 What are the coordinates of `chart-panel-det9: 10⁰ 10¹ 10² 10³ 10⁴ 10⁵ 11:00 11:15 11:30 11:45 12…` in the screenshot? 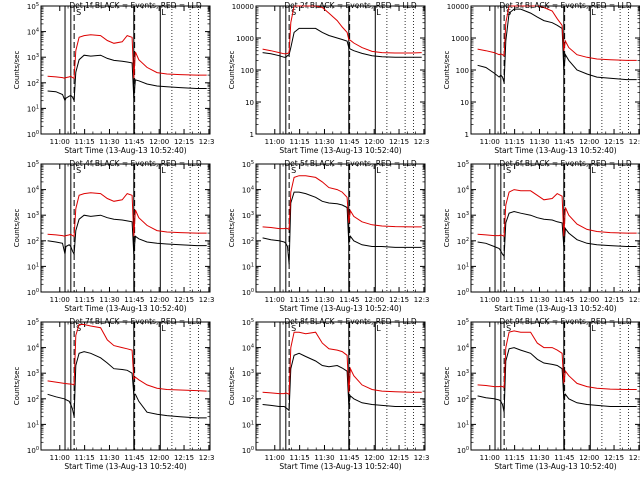 It's located at (541, 394).